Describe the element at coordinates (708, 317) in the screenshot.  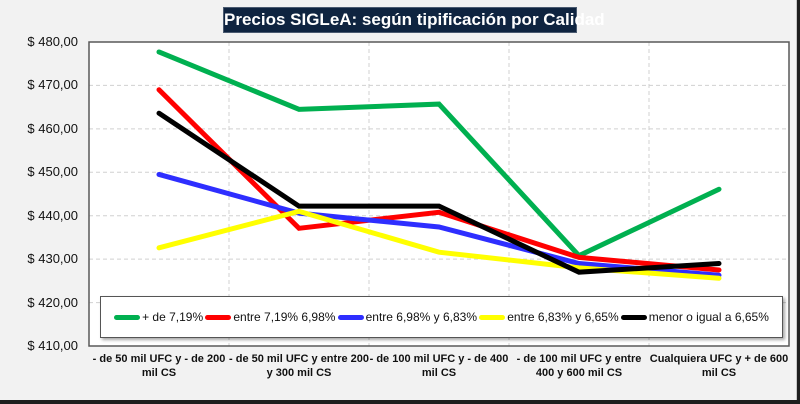
I see `legend-label: menor o igual a 6,65%` at that location.